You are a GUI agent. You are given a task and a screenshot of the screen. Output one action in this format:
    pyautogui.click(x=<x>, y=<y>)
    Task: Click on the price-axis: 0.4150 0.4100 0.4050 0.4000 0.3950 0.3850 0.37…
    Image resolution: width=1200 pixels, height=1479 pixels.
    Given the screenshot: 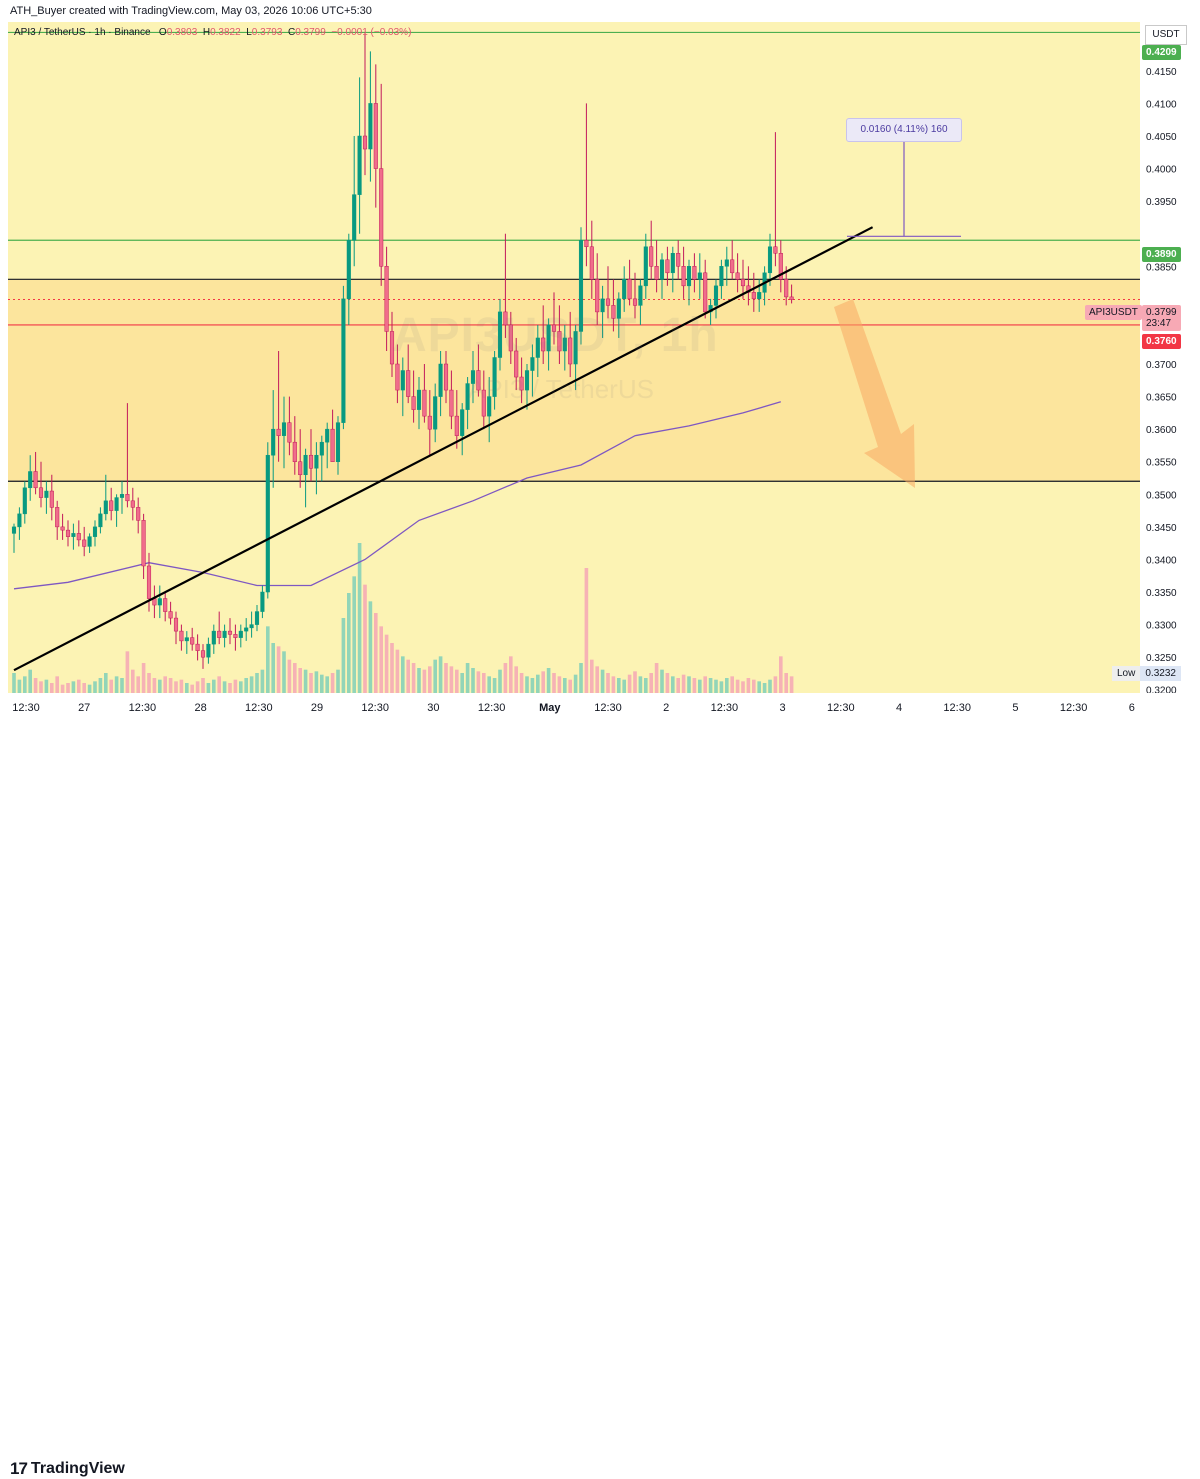 What is the action you would take?
    pyautogui.click(x=1170, y=359)
    